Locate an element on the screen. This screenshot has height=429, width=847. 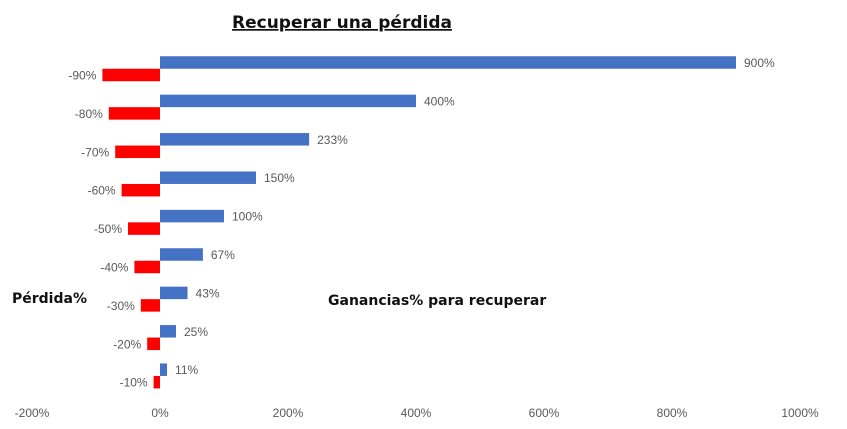
x-tick-label: 0% is located at coordinates (160, 413).